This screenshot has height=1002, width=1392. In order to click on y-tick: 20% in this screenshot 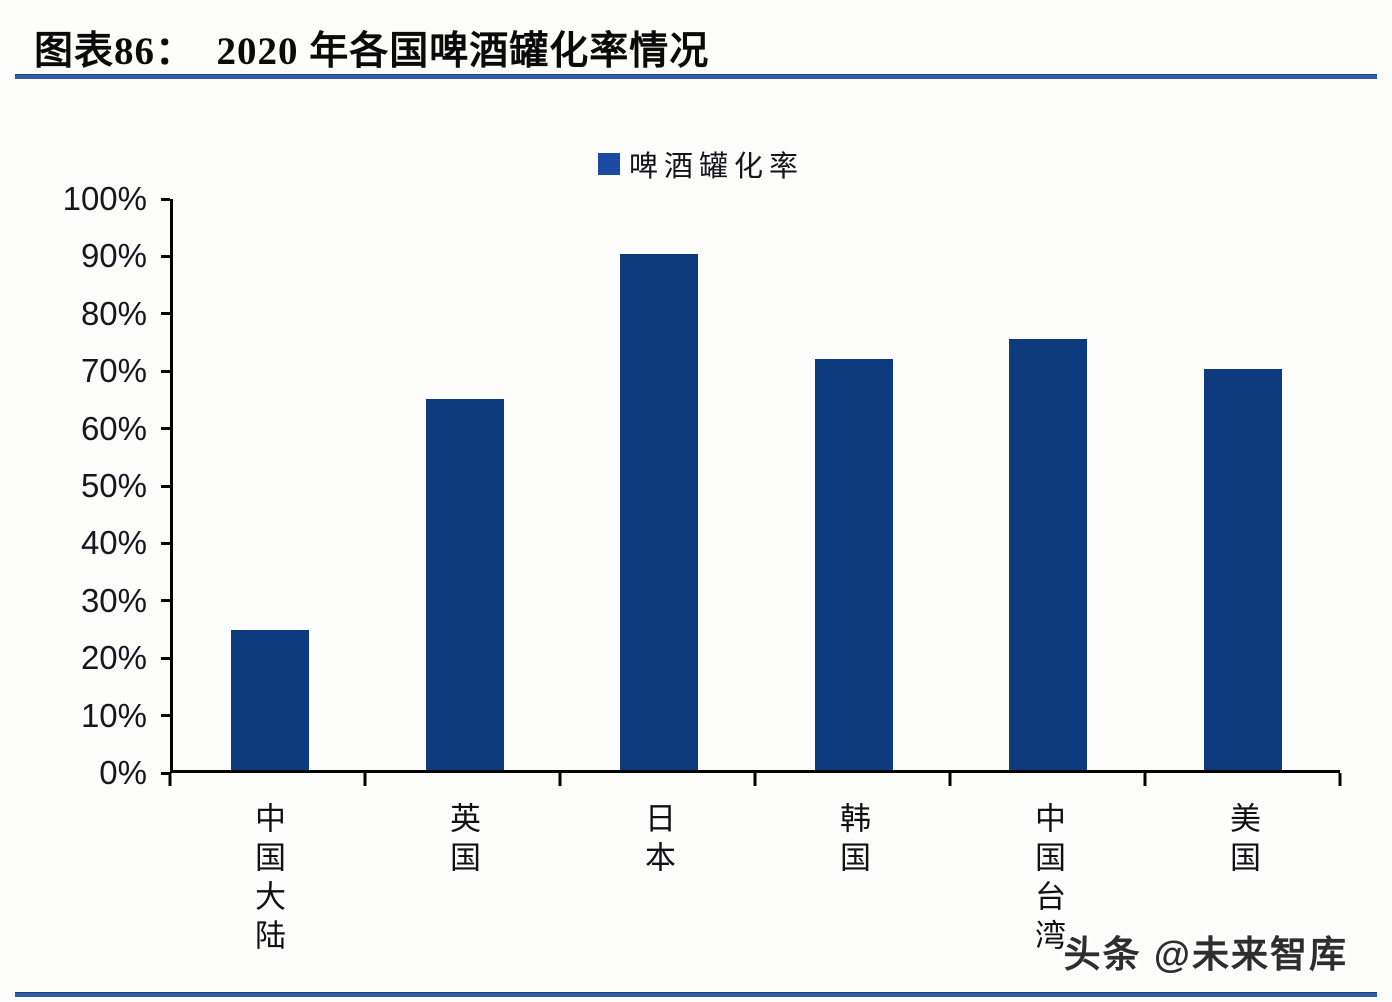, I will do `click(125, 658)`.